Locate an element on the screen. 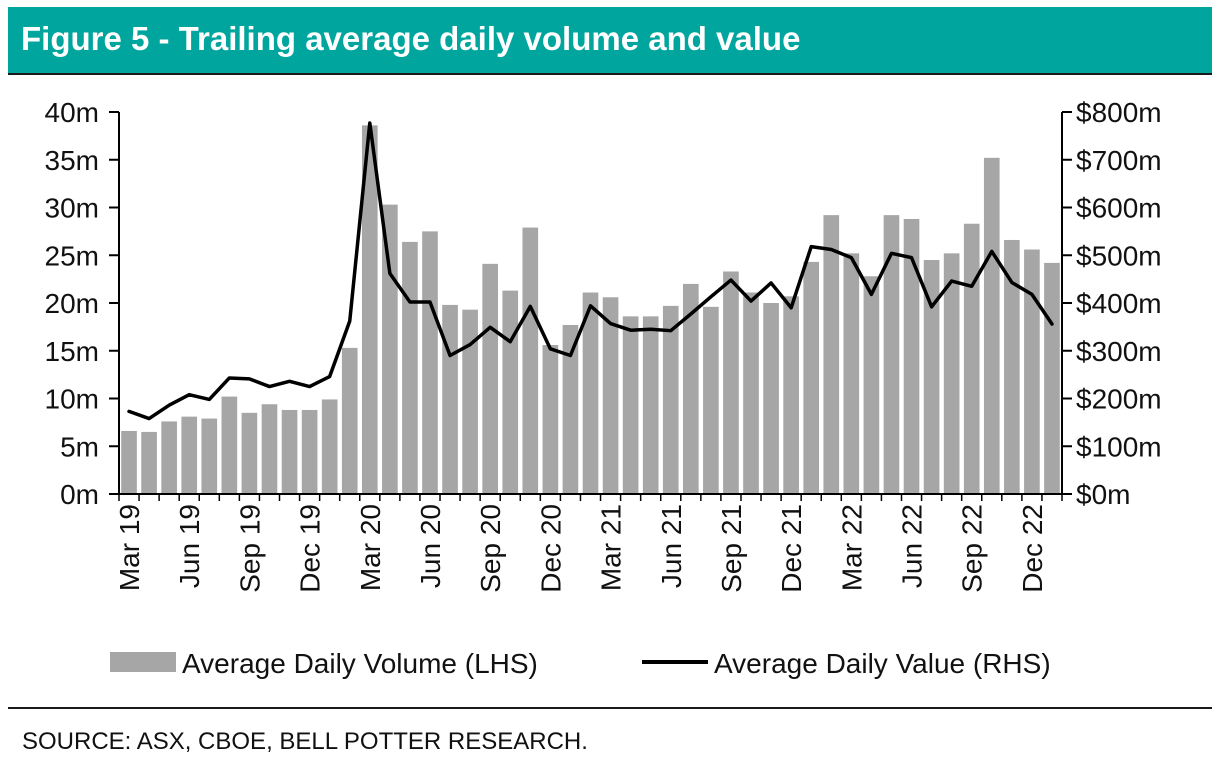 This screenshot has height=761, width=1220. x-axis-tick-label: Dec 22 is located at coordinates (1032, 548).